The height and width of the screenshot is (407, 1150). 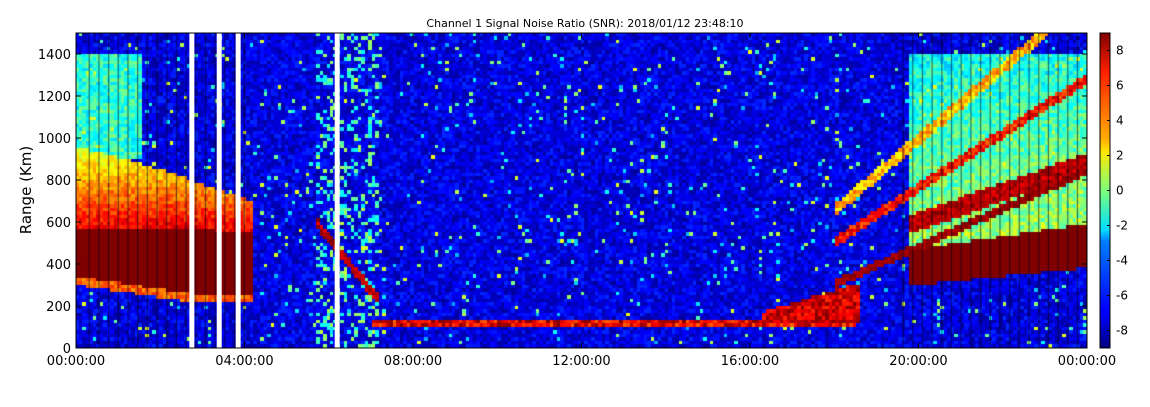 I want to click on y-tick-label: 800, so click(x=58, y=181).